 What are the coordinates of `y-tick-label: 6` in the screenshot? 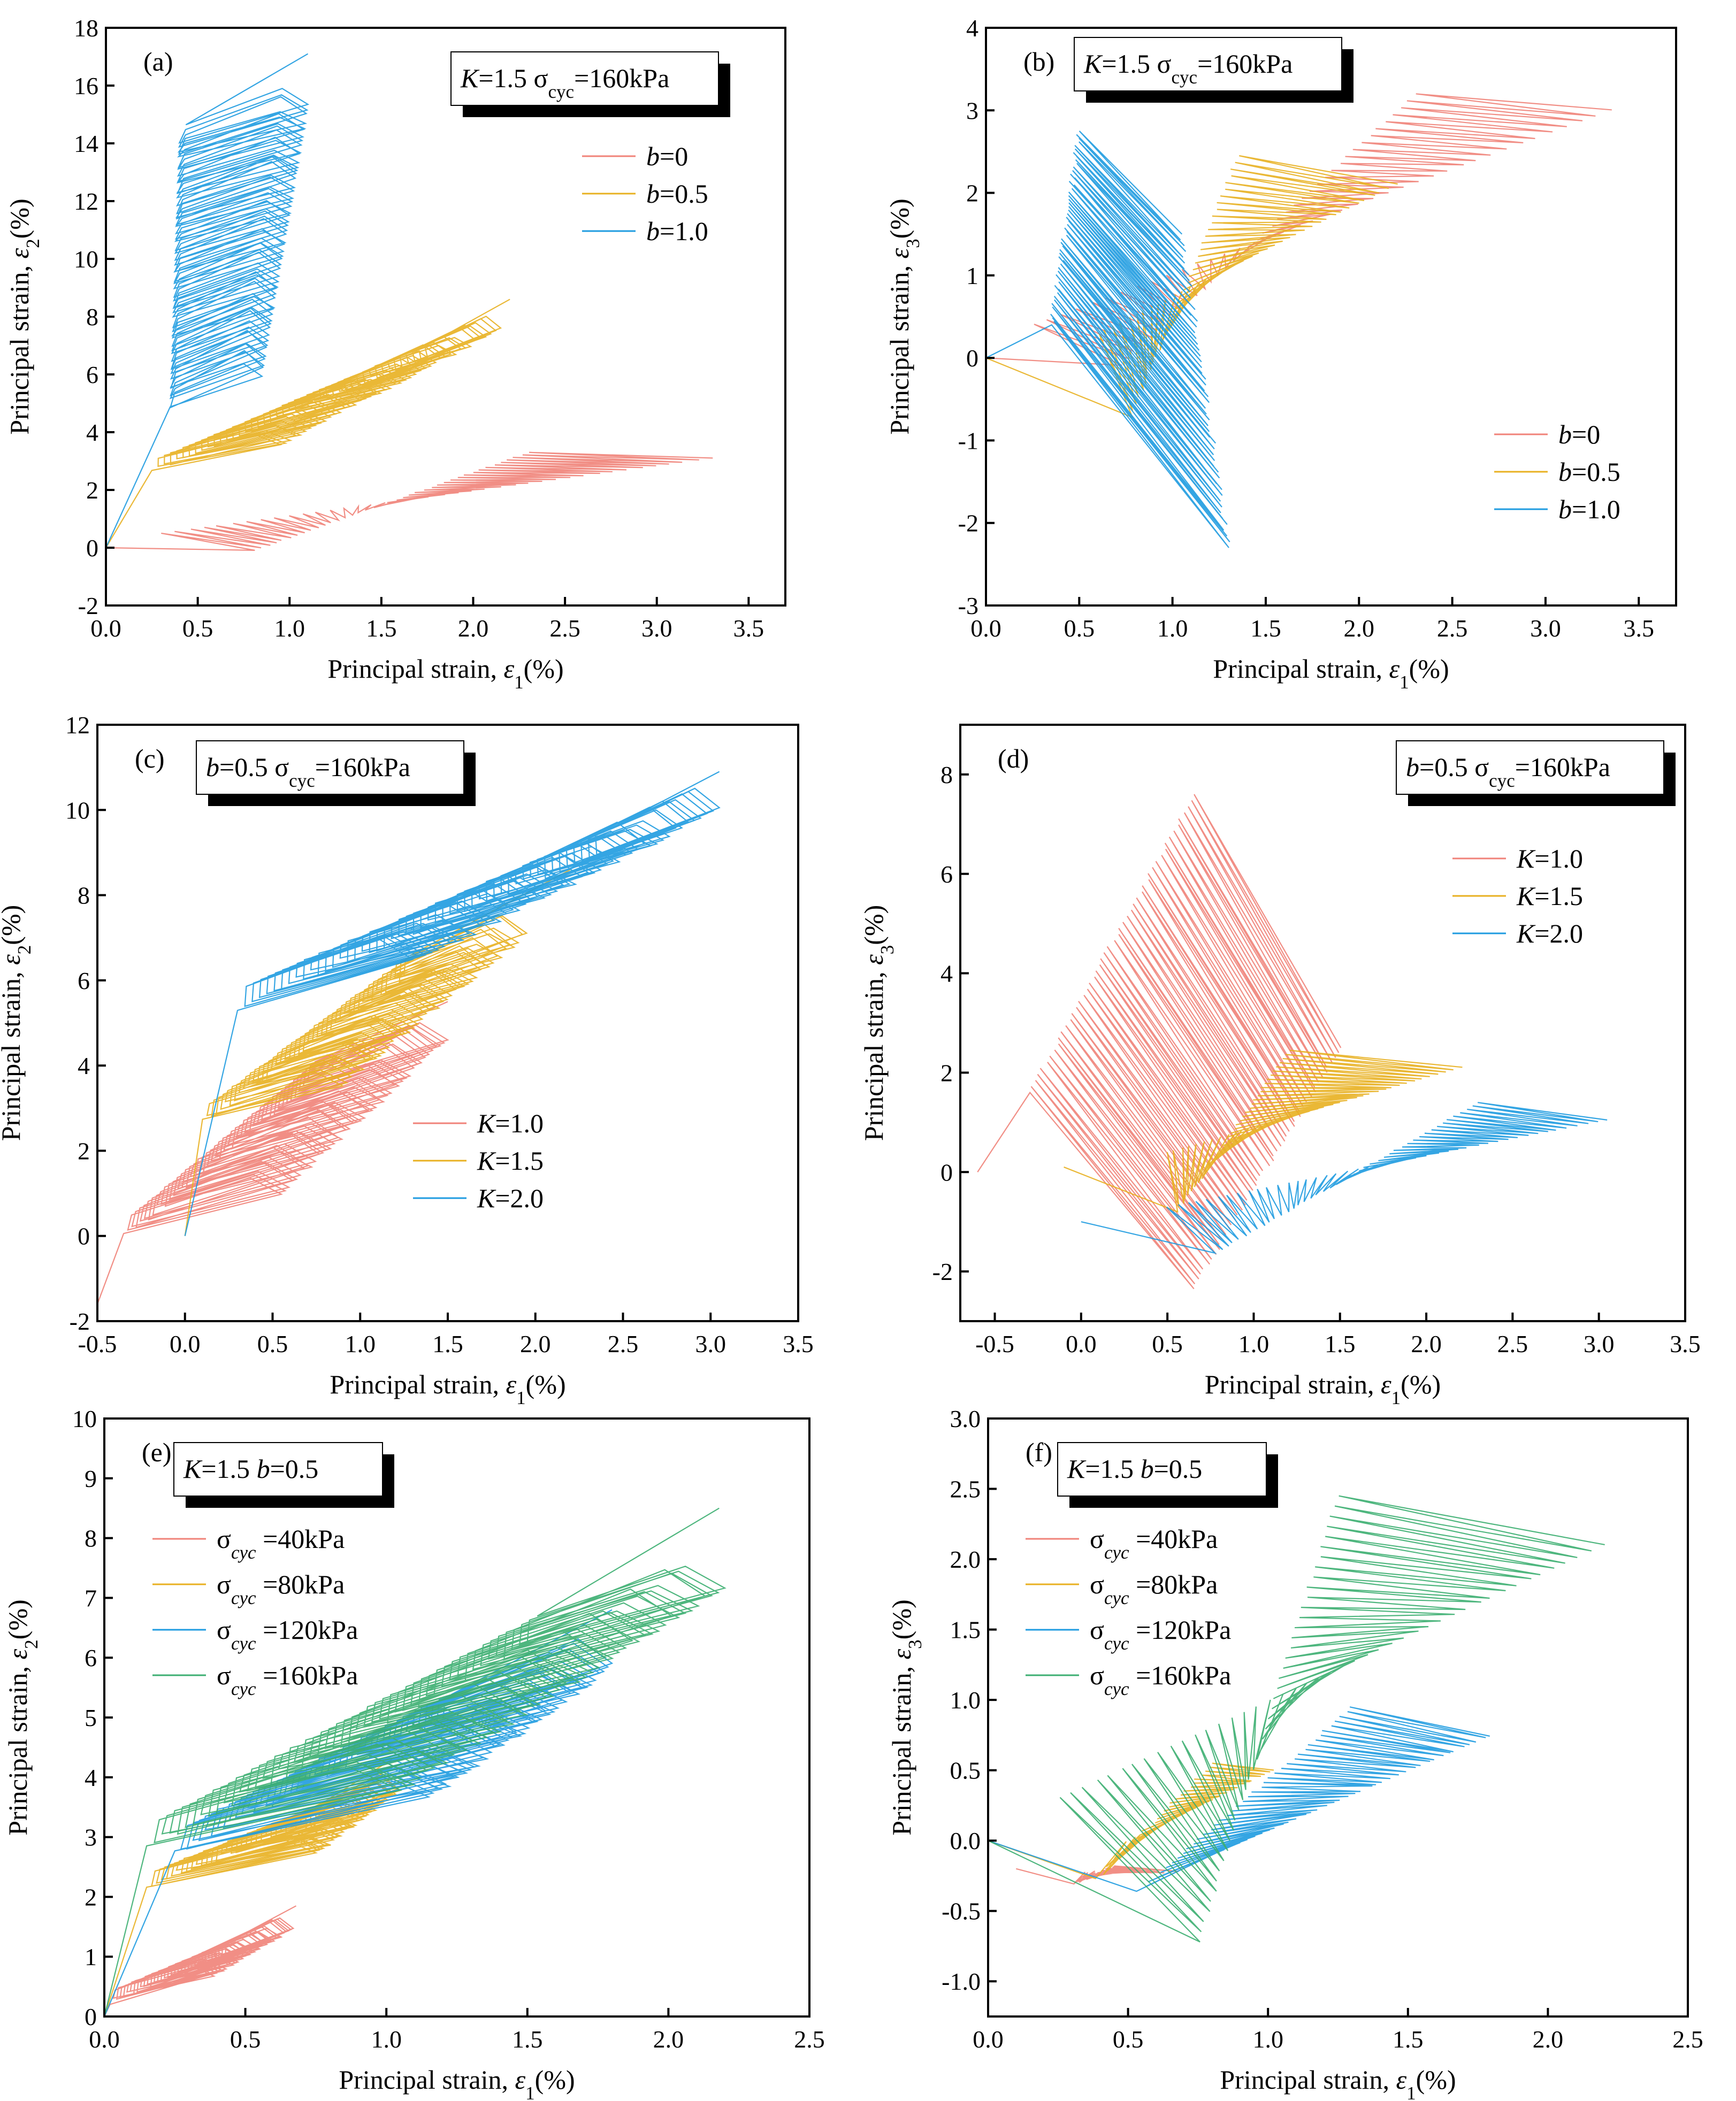 It's located at (84, 981).